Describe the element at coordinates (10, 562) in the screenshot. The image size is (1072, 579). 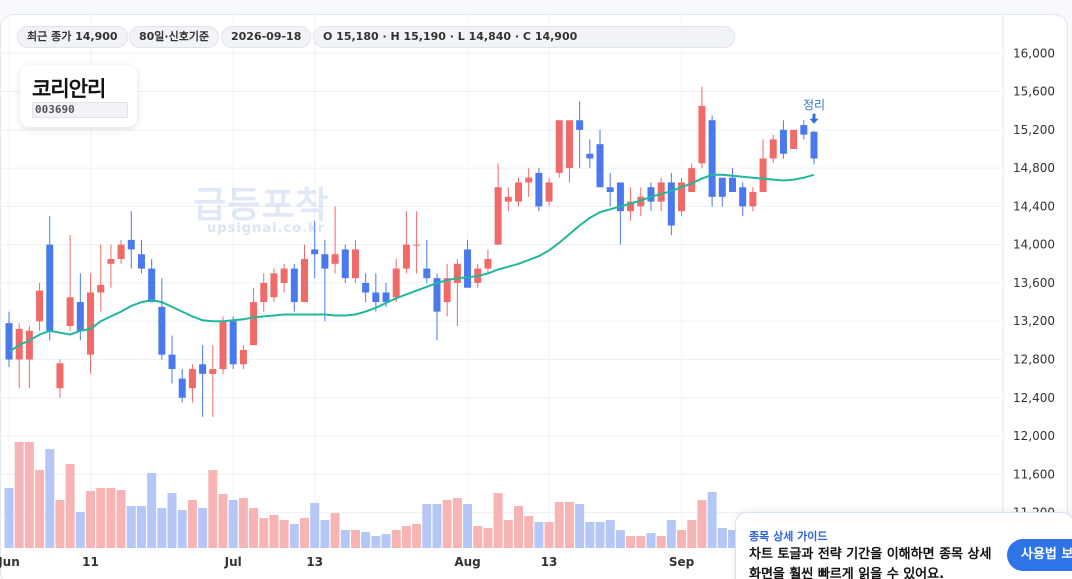
I see `x-tick-label: Jun` at that location.